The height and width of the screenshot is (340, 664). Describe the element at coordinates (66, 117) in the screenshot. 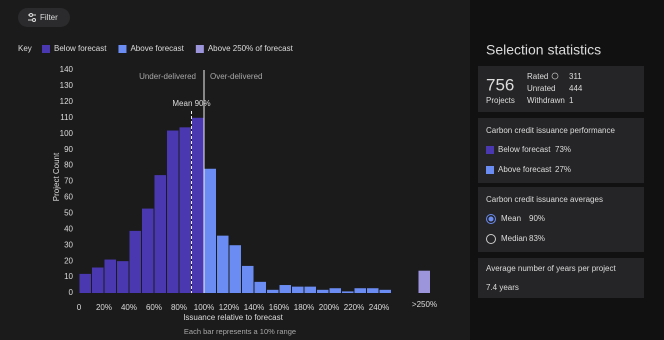

I see `y-tick-label: 110` at that location.